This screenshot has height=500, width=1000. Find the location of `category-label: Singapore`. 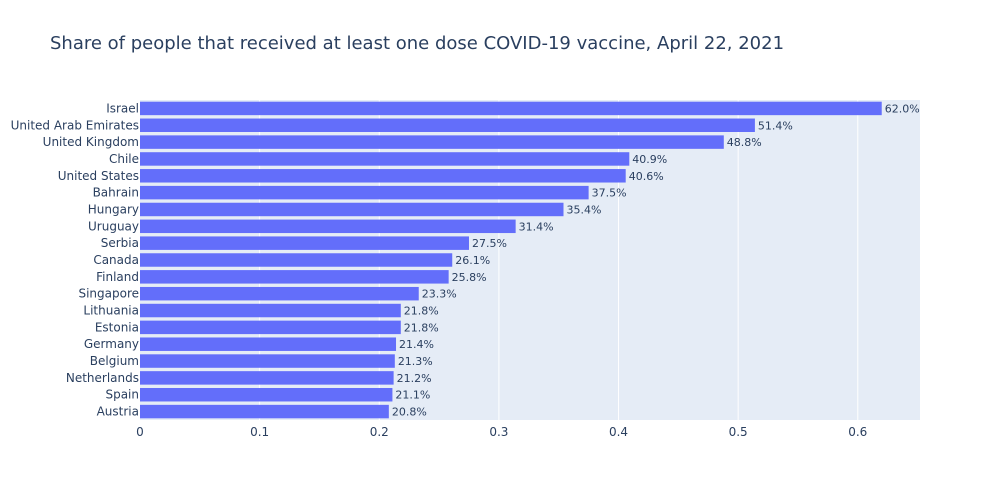

category-label: Singapore is located at coordinates (108, 294).